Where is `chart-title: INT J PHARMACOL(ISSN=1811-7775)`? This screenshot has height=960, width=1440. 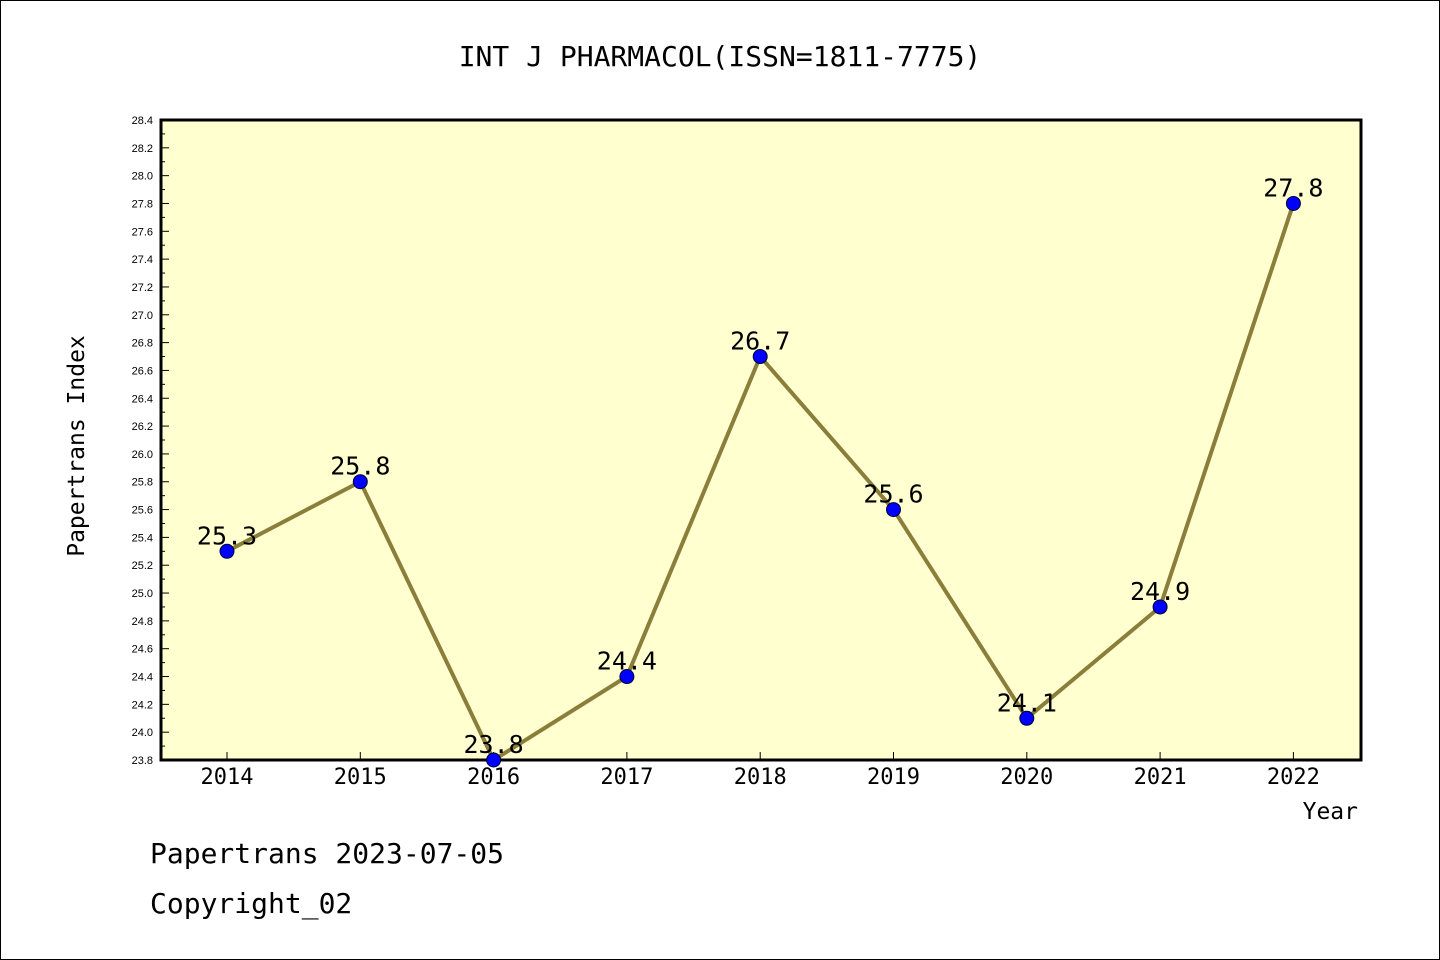
chart-title: INT J PHARMACOL(ISSN=1811-7775) is located at coordinates (720, 56).